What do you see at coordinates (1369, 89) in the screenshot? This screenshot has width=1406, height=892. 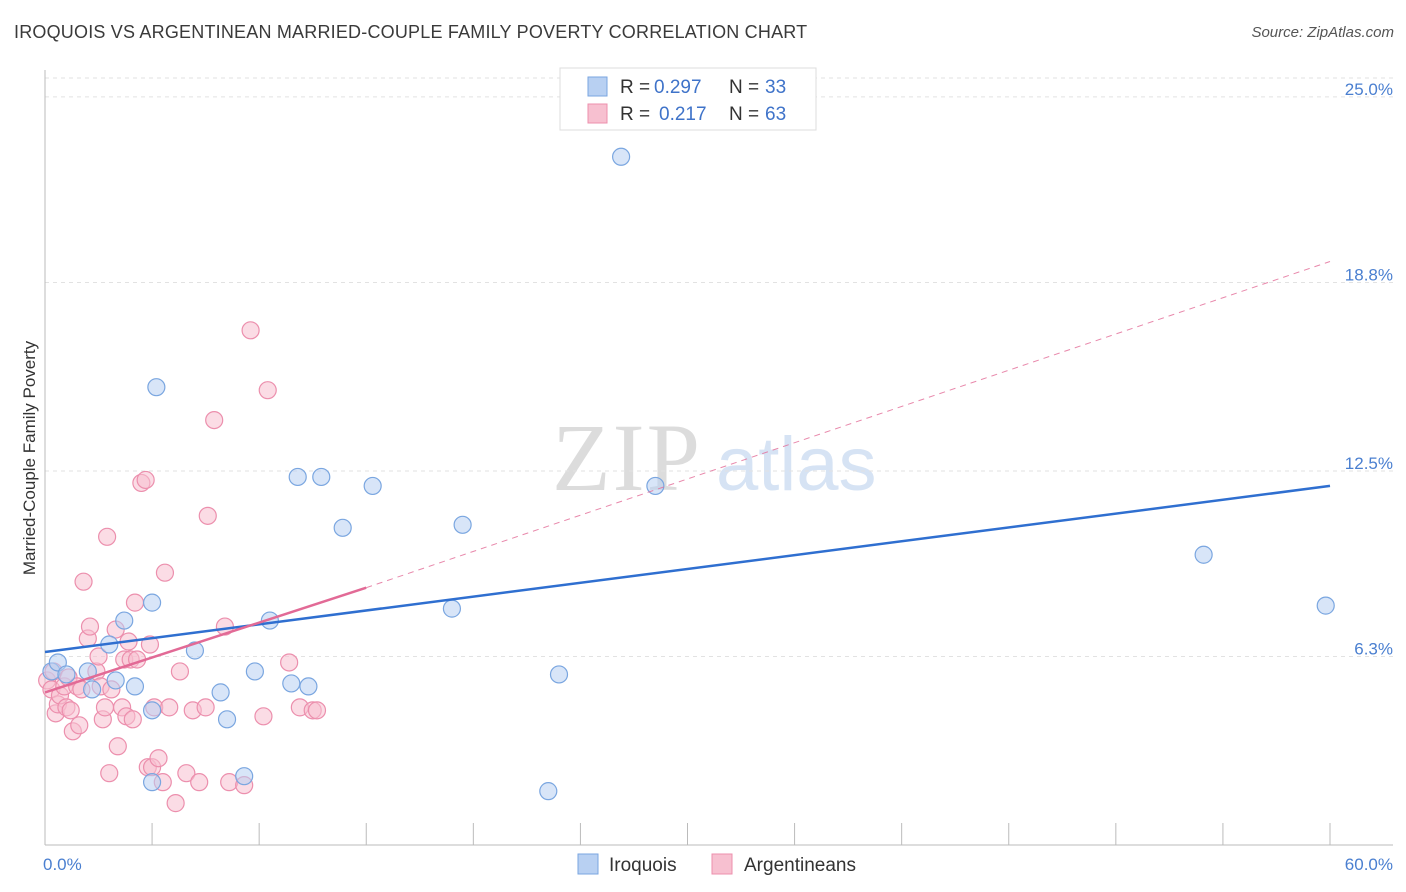 I see `y-tick-label-3: 25.0%` at bounding box center [1369, 89].